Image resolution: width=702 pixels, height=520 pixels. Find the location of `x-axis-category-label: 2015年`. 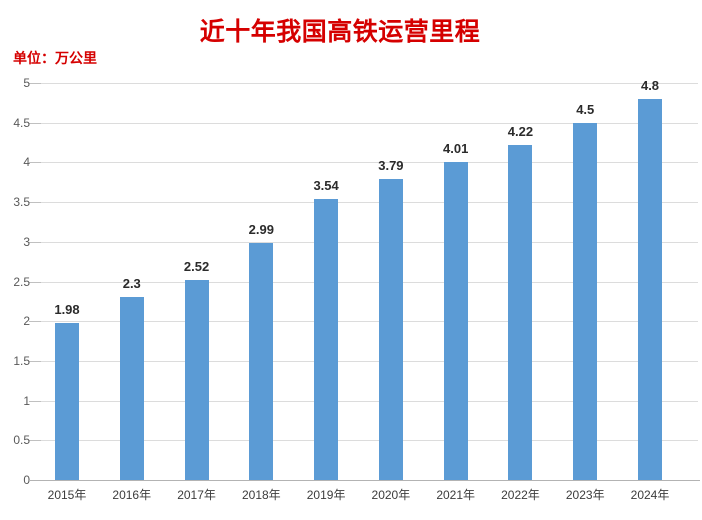

x-axis-category-label: 2015年 is located at coordinates (67, 495).